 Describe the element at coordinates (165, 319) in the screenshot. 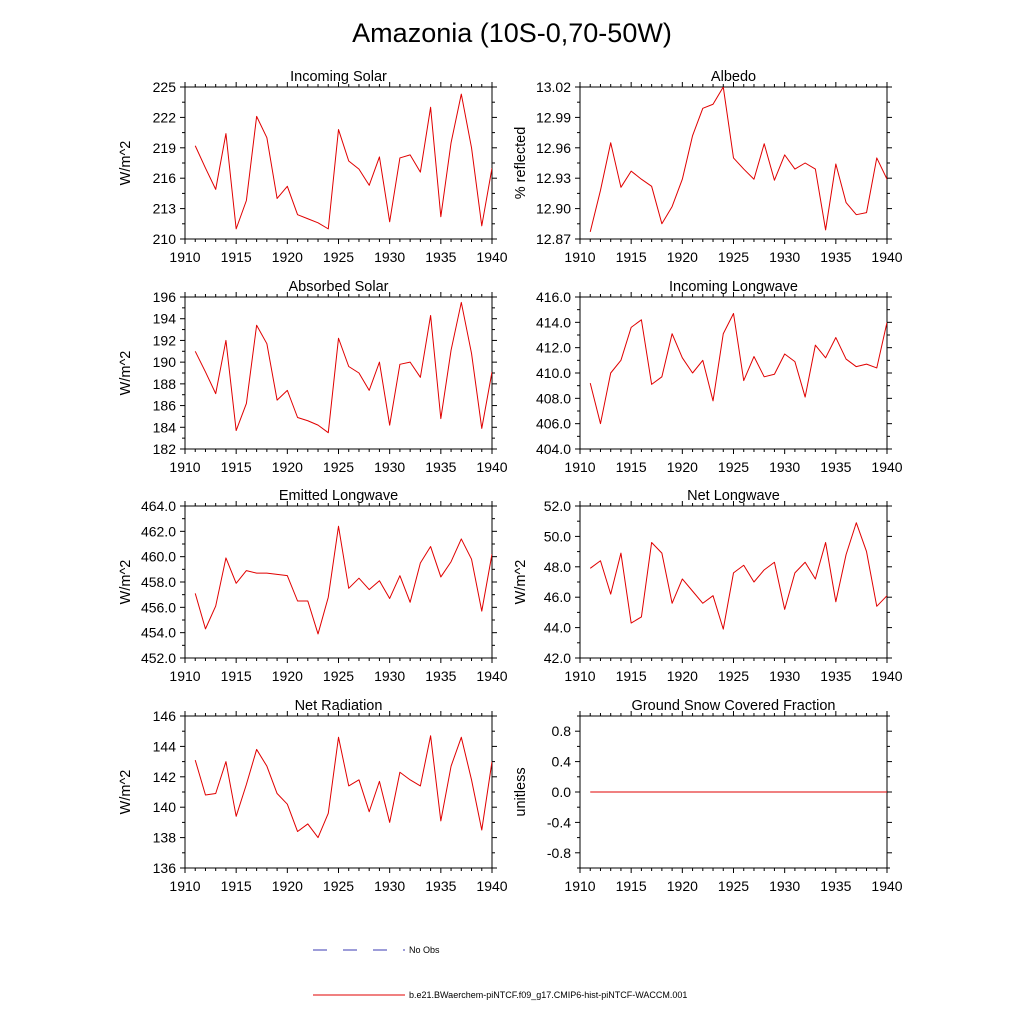

I see `y-tick-label: 194` at that location.